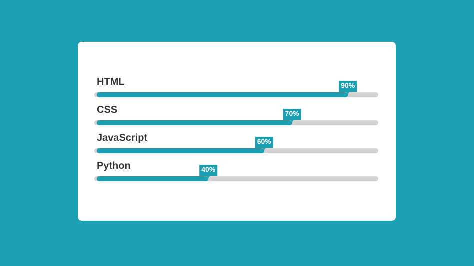  Describe the element at coordinates (111, 82) in the screenshot. I see `y-tick-label: HTML` at that location.